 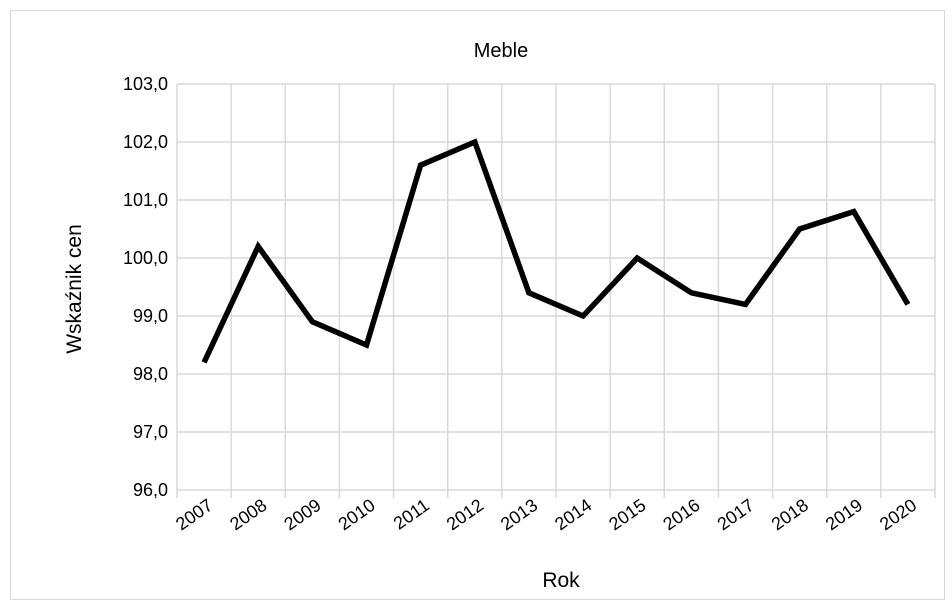 I want to click on x-tick-label: 2019, so click(x=844, y=514).